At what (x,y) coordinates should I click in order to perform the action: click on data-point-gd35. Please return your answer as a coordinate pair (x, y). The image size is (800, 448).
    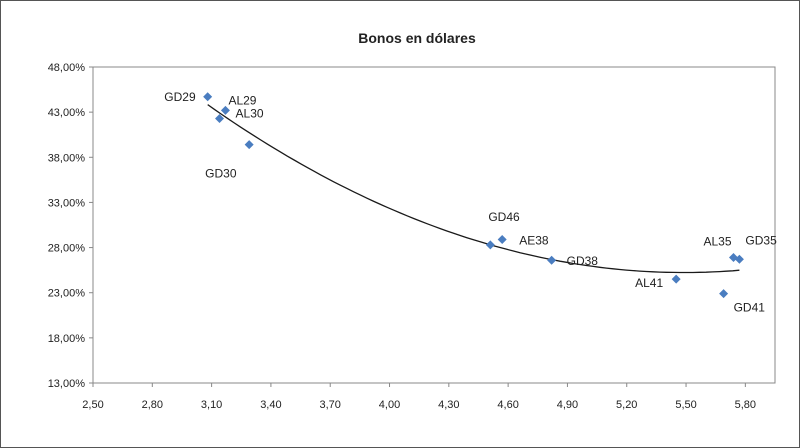
    Looking at the image, I should click on (739, 259).